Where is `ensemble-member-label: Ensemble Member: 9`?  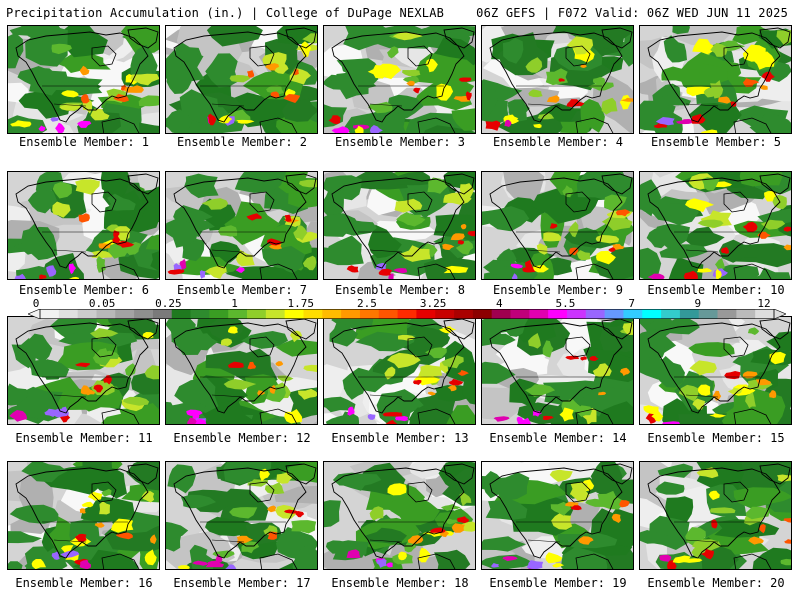
ensemble-member-label: Ensemble Member: 9 is located at coordinates (558, 290).